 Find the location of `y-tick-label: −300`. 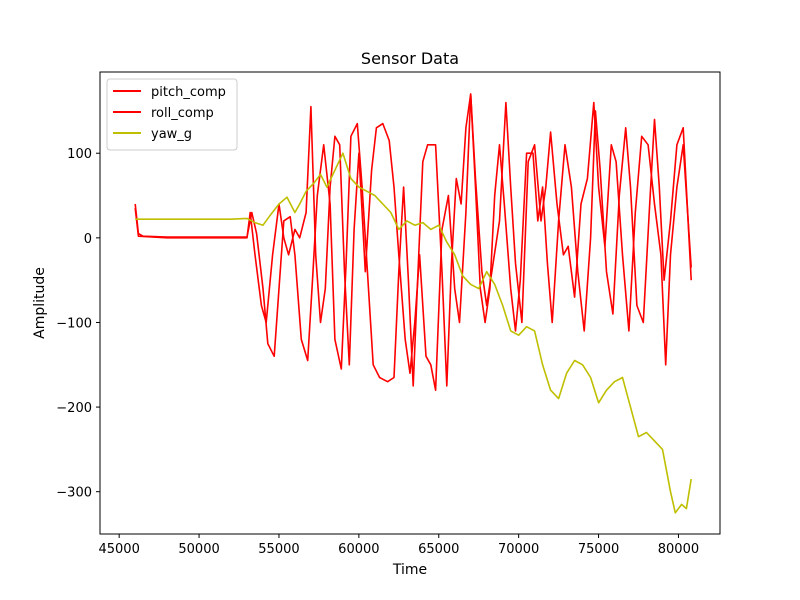

y-tick-label: −300 is located at coordinates (74, 493).